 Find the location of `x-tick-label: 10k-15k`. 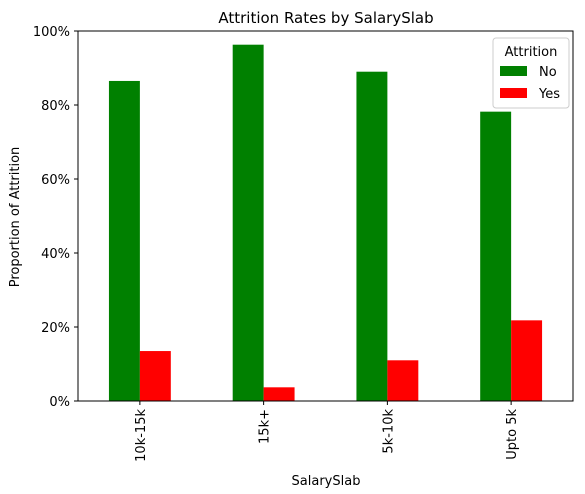

x-tick-label: 10k-15k is located at coordinates (141, 435).